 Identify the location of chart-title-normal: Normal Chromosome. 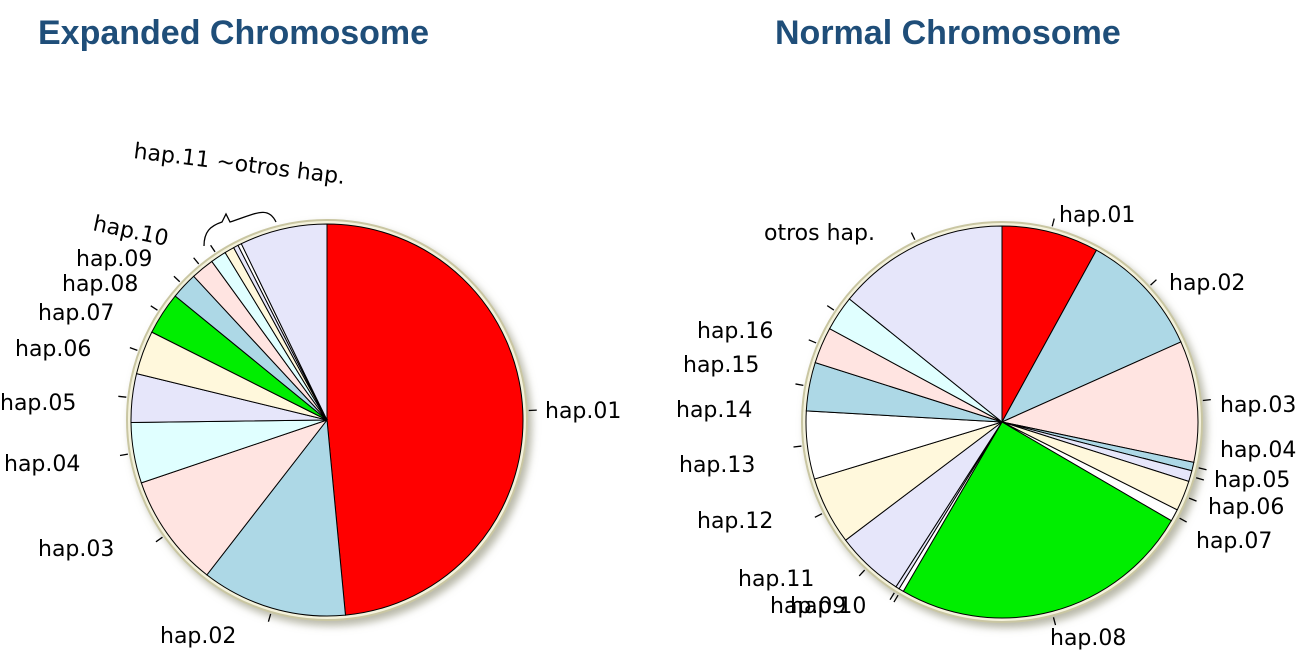
(948, 33).